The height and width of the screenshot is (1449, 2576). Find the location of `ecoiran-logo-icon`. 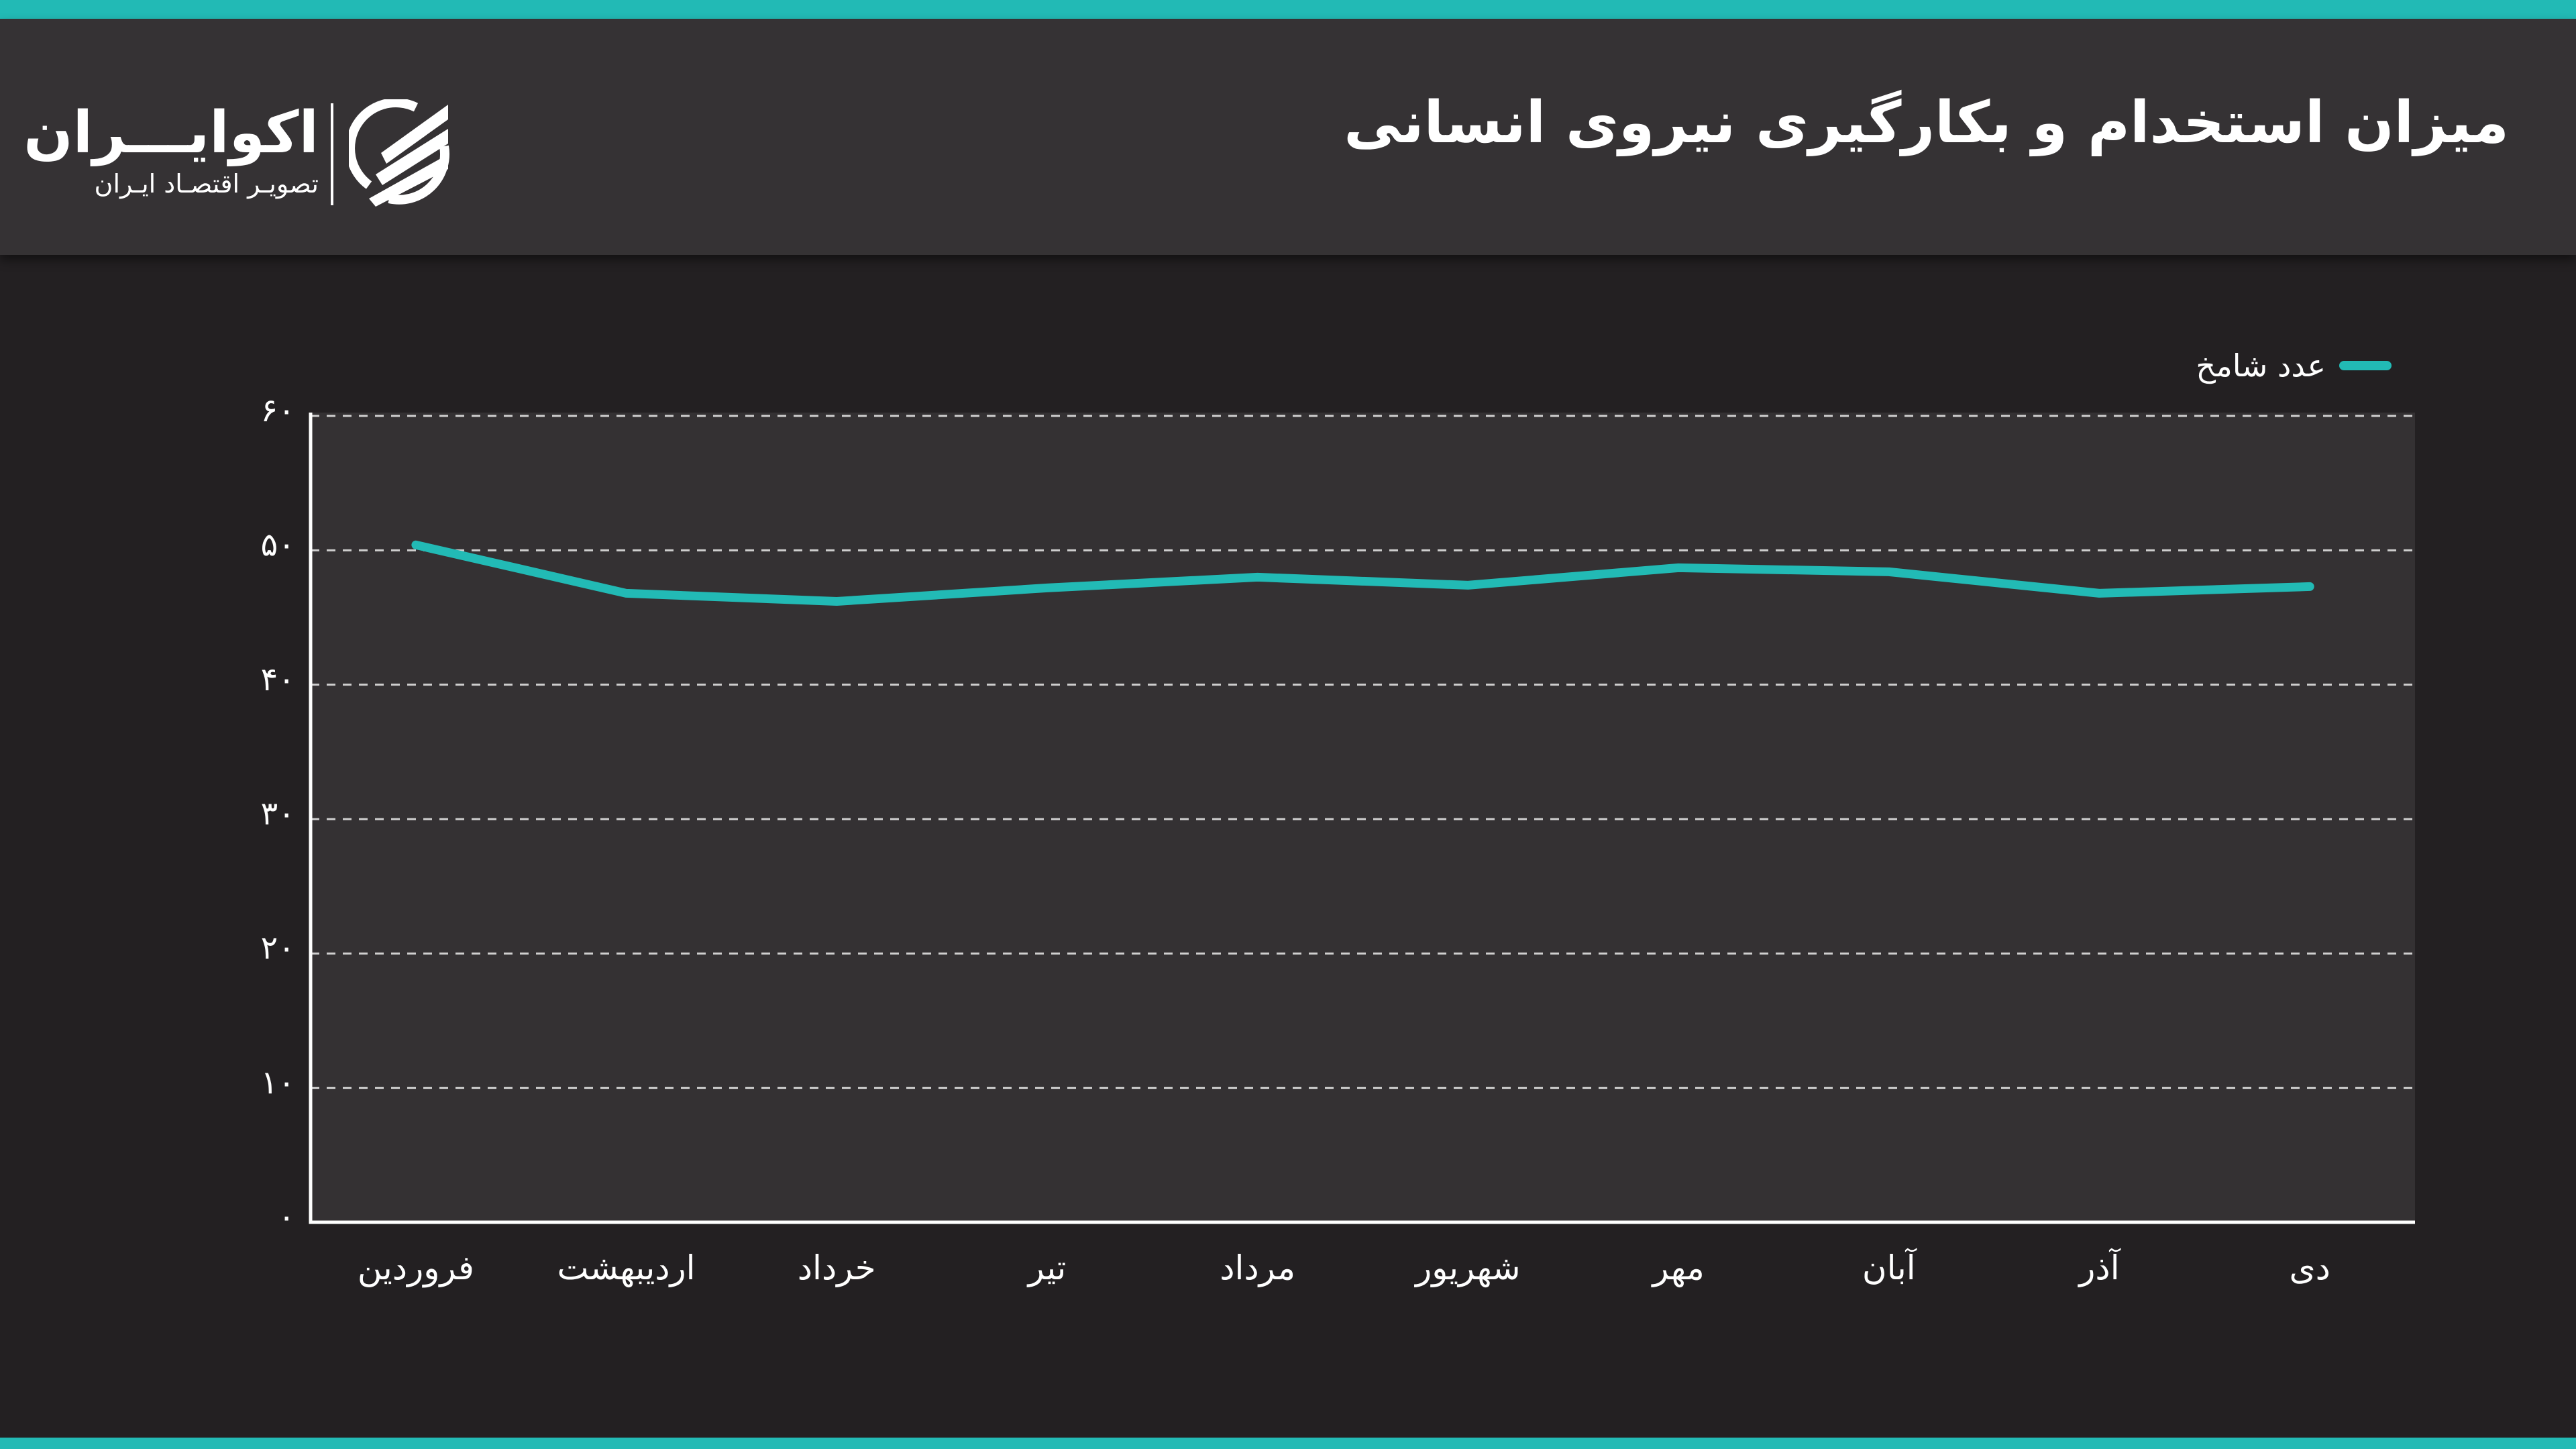

ecoiran-logo-icon is located at coordinates (399, 153).